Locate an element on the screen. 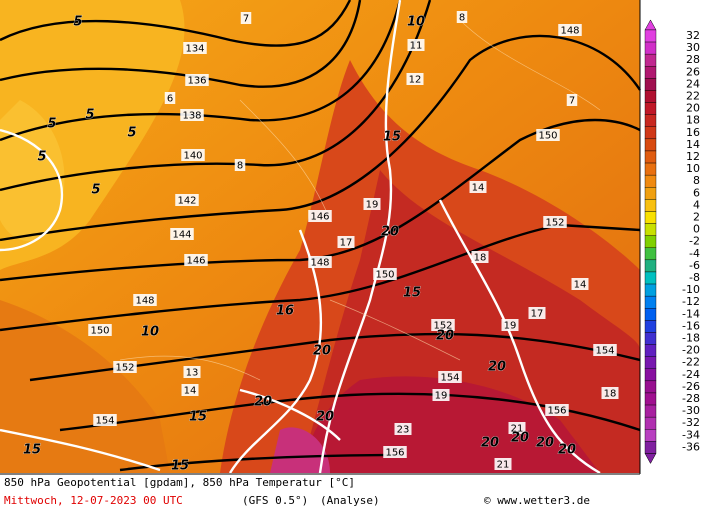  scale-label: -6 is located at coordinates (694, 265).